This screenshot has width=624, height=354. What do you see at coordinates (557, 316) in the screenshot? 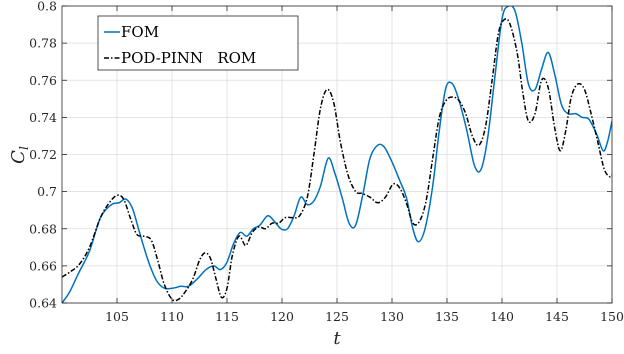
I see `x-tick-label: 145` at bounding box center [557, 316].